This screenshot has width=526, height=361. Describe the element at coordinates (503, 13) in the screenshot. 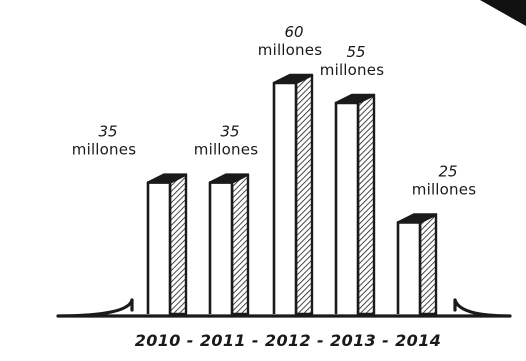

I see `corner-shape` at that location.